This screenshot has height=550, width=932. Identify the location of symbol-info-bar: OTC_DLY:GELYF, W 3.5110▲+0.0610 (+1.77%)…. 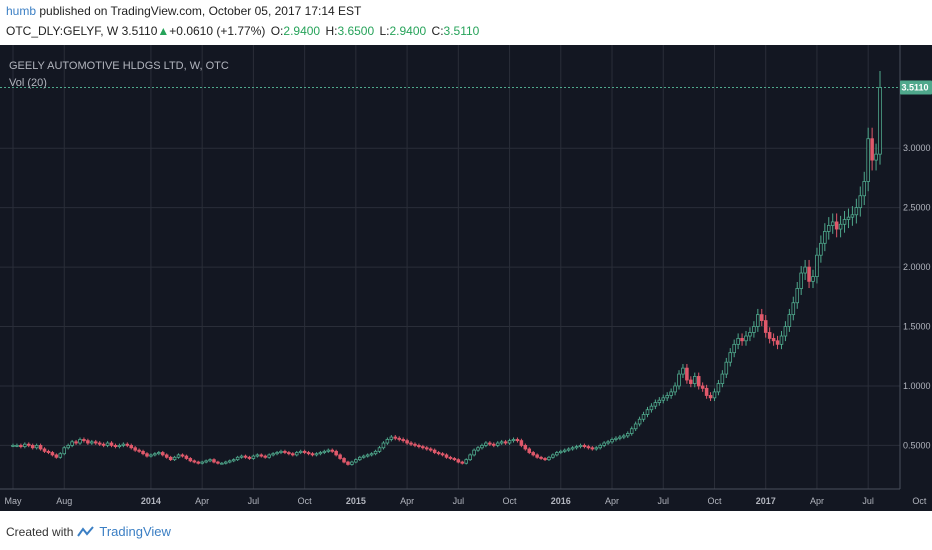
(242, 31).